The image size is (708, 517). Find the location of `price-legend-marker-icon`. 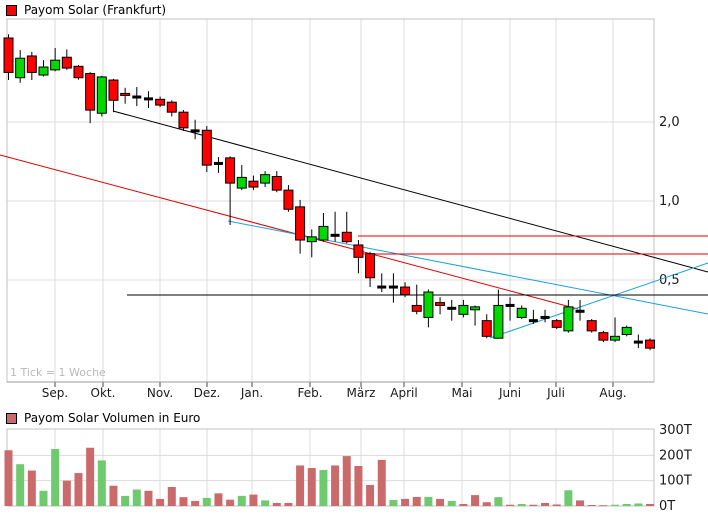

price-legend-marker-icon is located at coordinates (11, 10).